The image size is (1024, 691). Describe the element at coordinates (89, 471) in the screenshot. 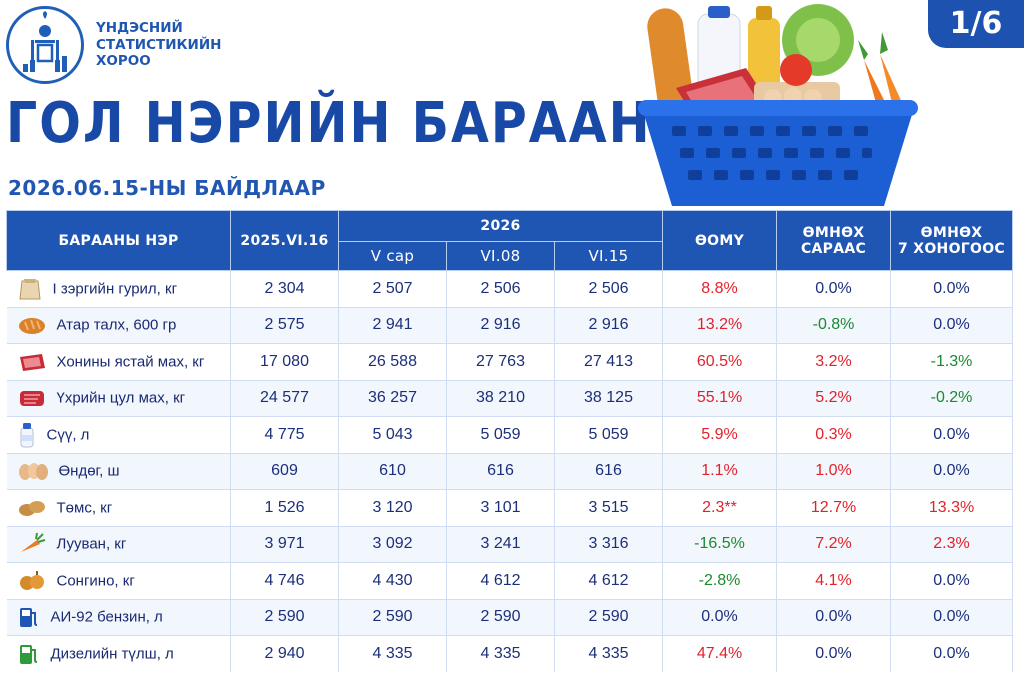

I see `product-name: Өндөг, ш` at that location.